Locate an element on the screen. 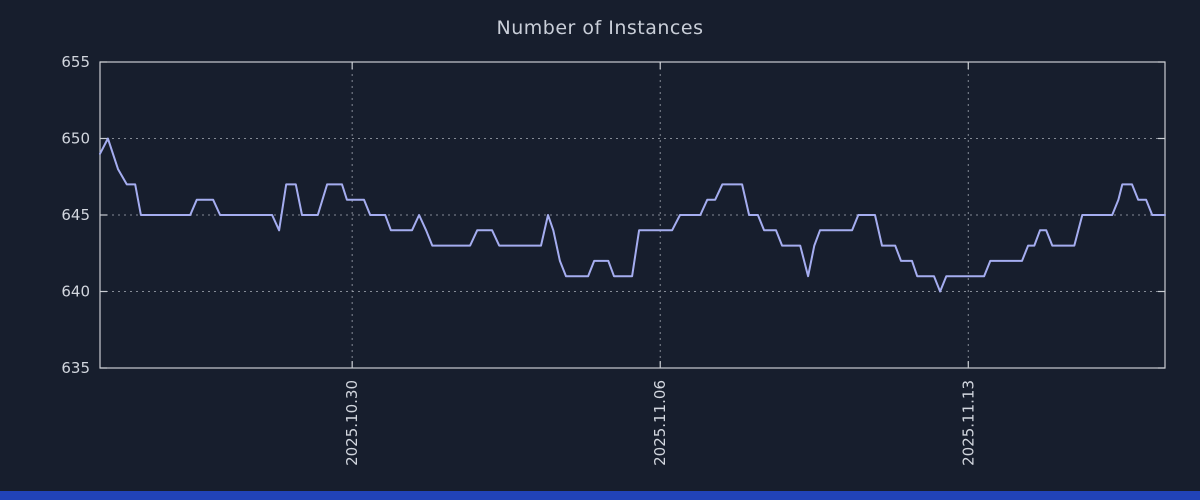 Image resolution: width=1200 pixels, height=500 pixels. y-tick-label: 640 is located at coordinates (75, 292).